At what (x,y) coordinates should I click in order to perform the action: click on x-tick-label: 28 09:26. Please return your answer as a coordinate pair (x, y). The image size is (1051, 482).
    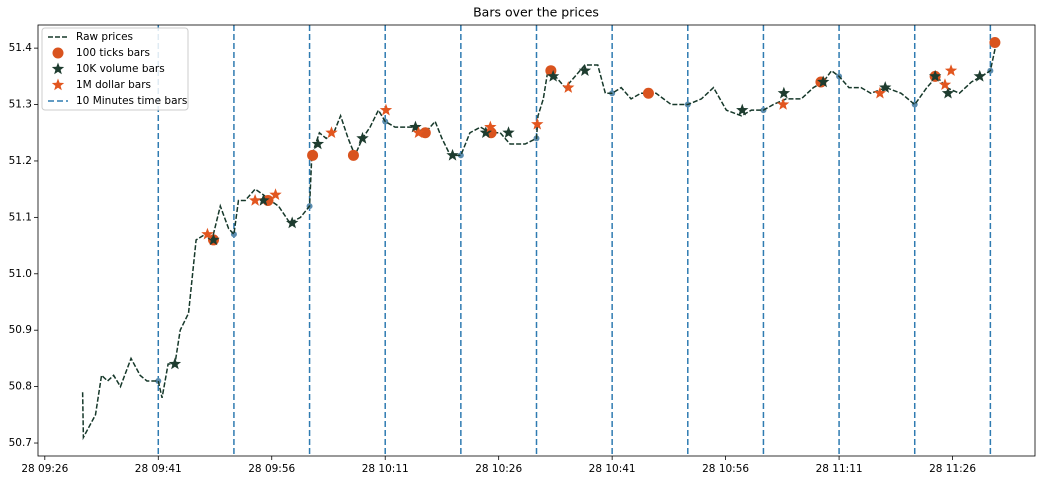
    Looking at the image, I should click on (44, 469).